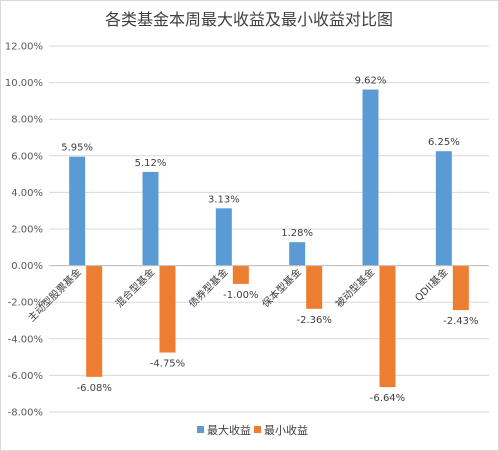 This screenshot has width=499, height=451. What do you see at coordinates (240, 295) in the screenshot?
I see `data-label: -1.00%` at bounding box center [240, 295].